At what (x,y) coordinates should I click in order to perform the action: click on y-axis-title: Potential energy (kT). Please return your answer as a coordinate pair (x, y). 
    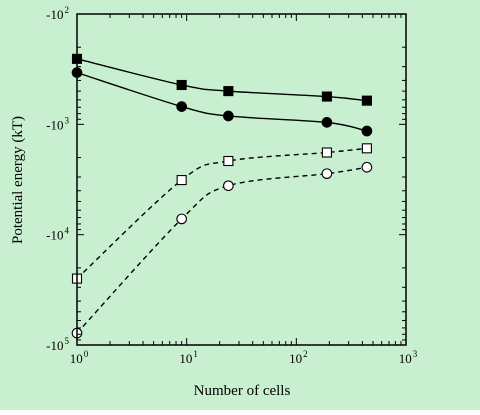
    Looking at the image, I should click on (18, 180).